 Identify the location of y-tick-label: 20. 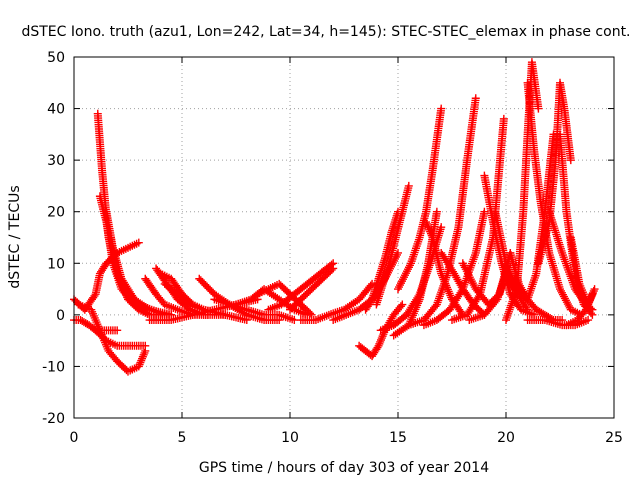
(56, 213).